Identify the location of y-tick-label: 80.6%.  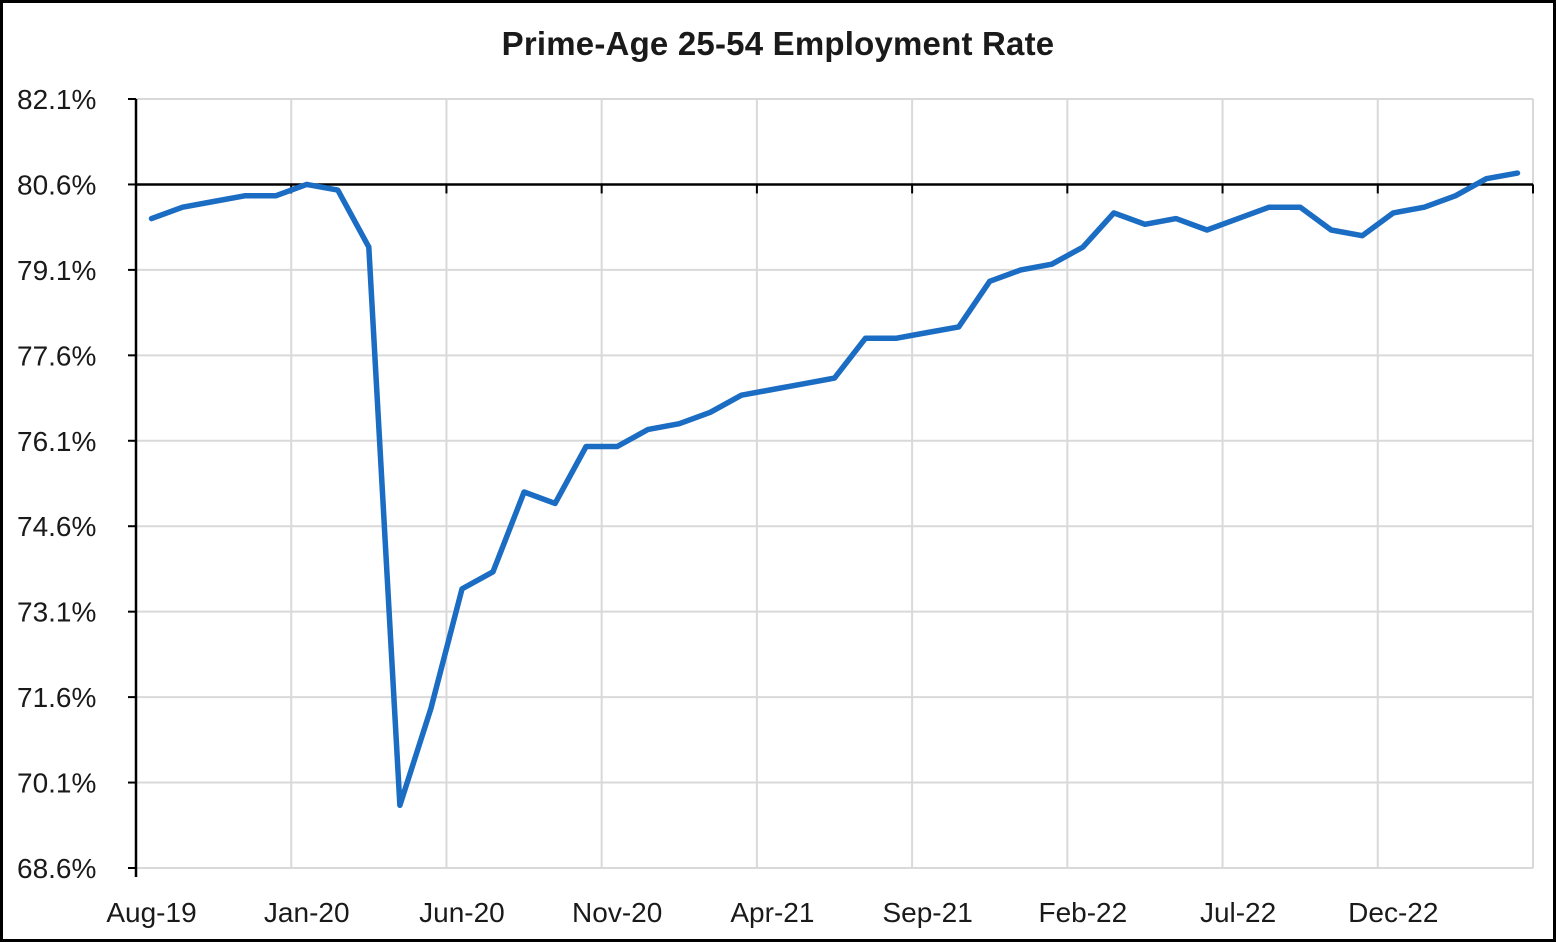
(56, 184).